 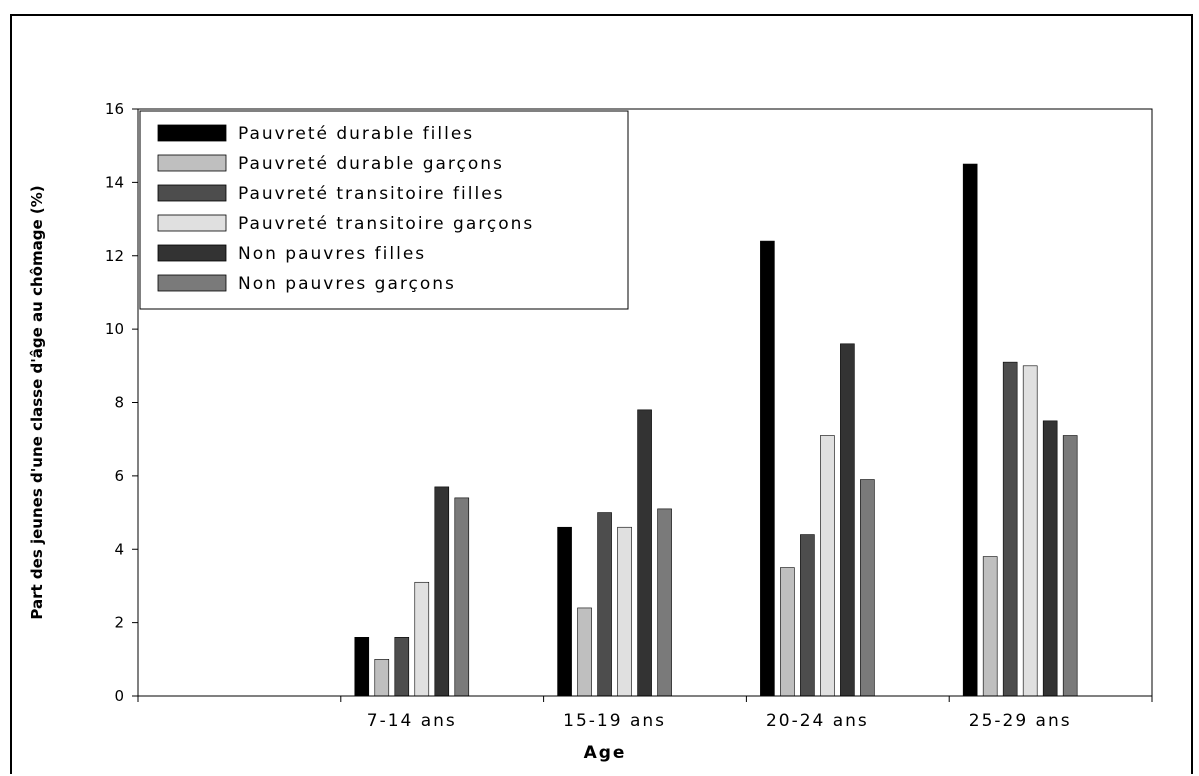 I want to click on x-tick-label: 15-19 ans, so click(x=614, y=721).